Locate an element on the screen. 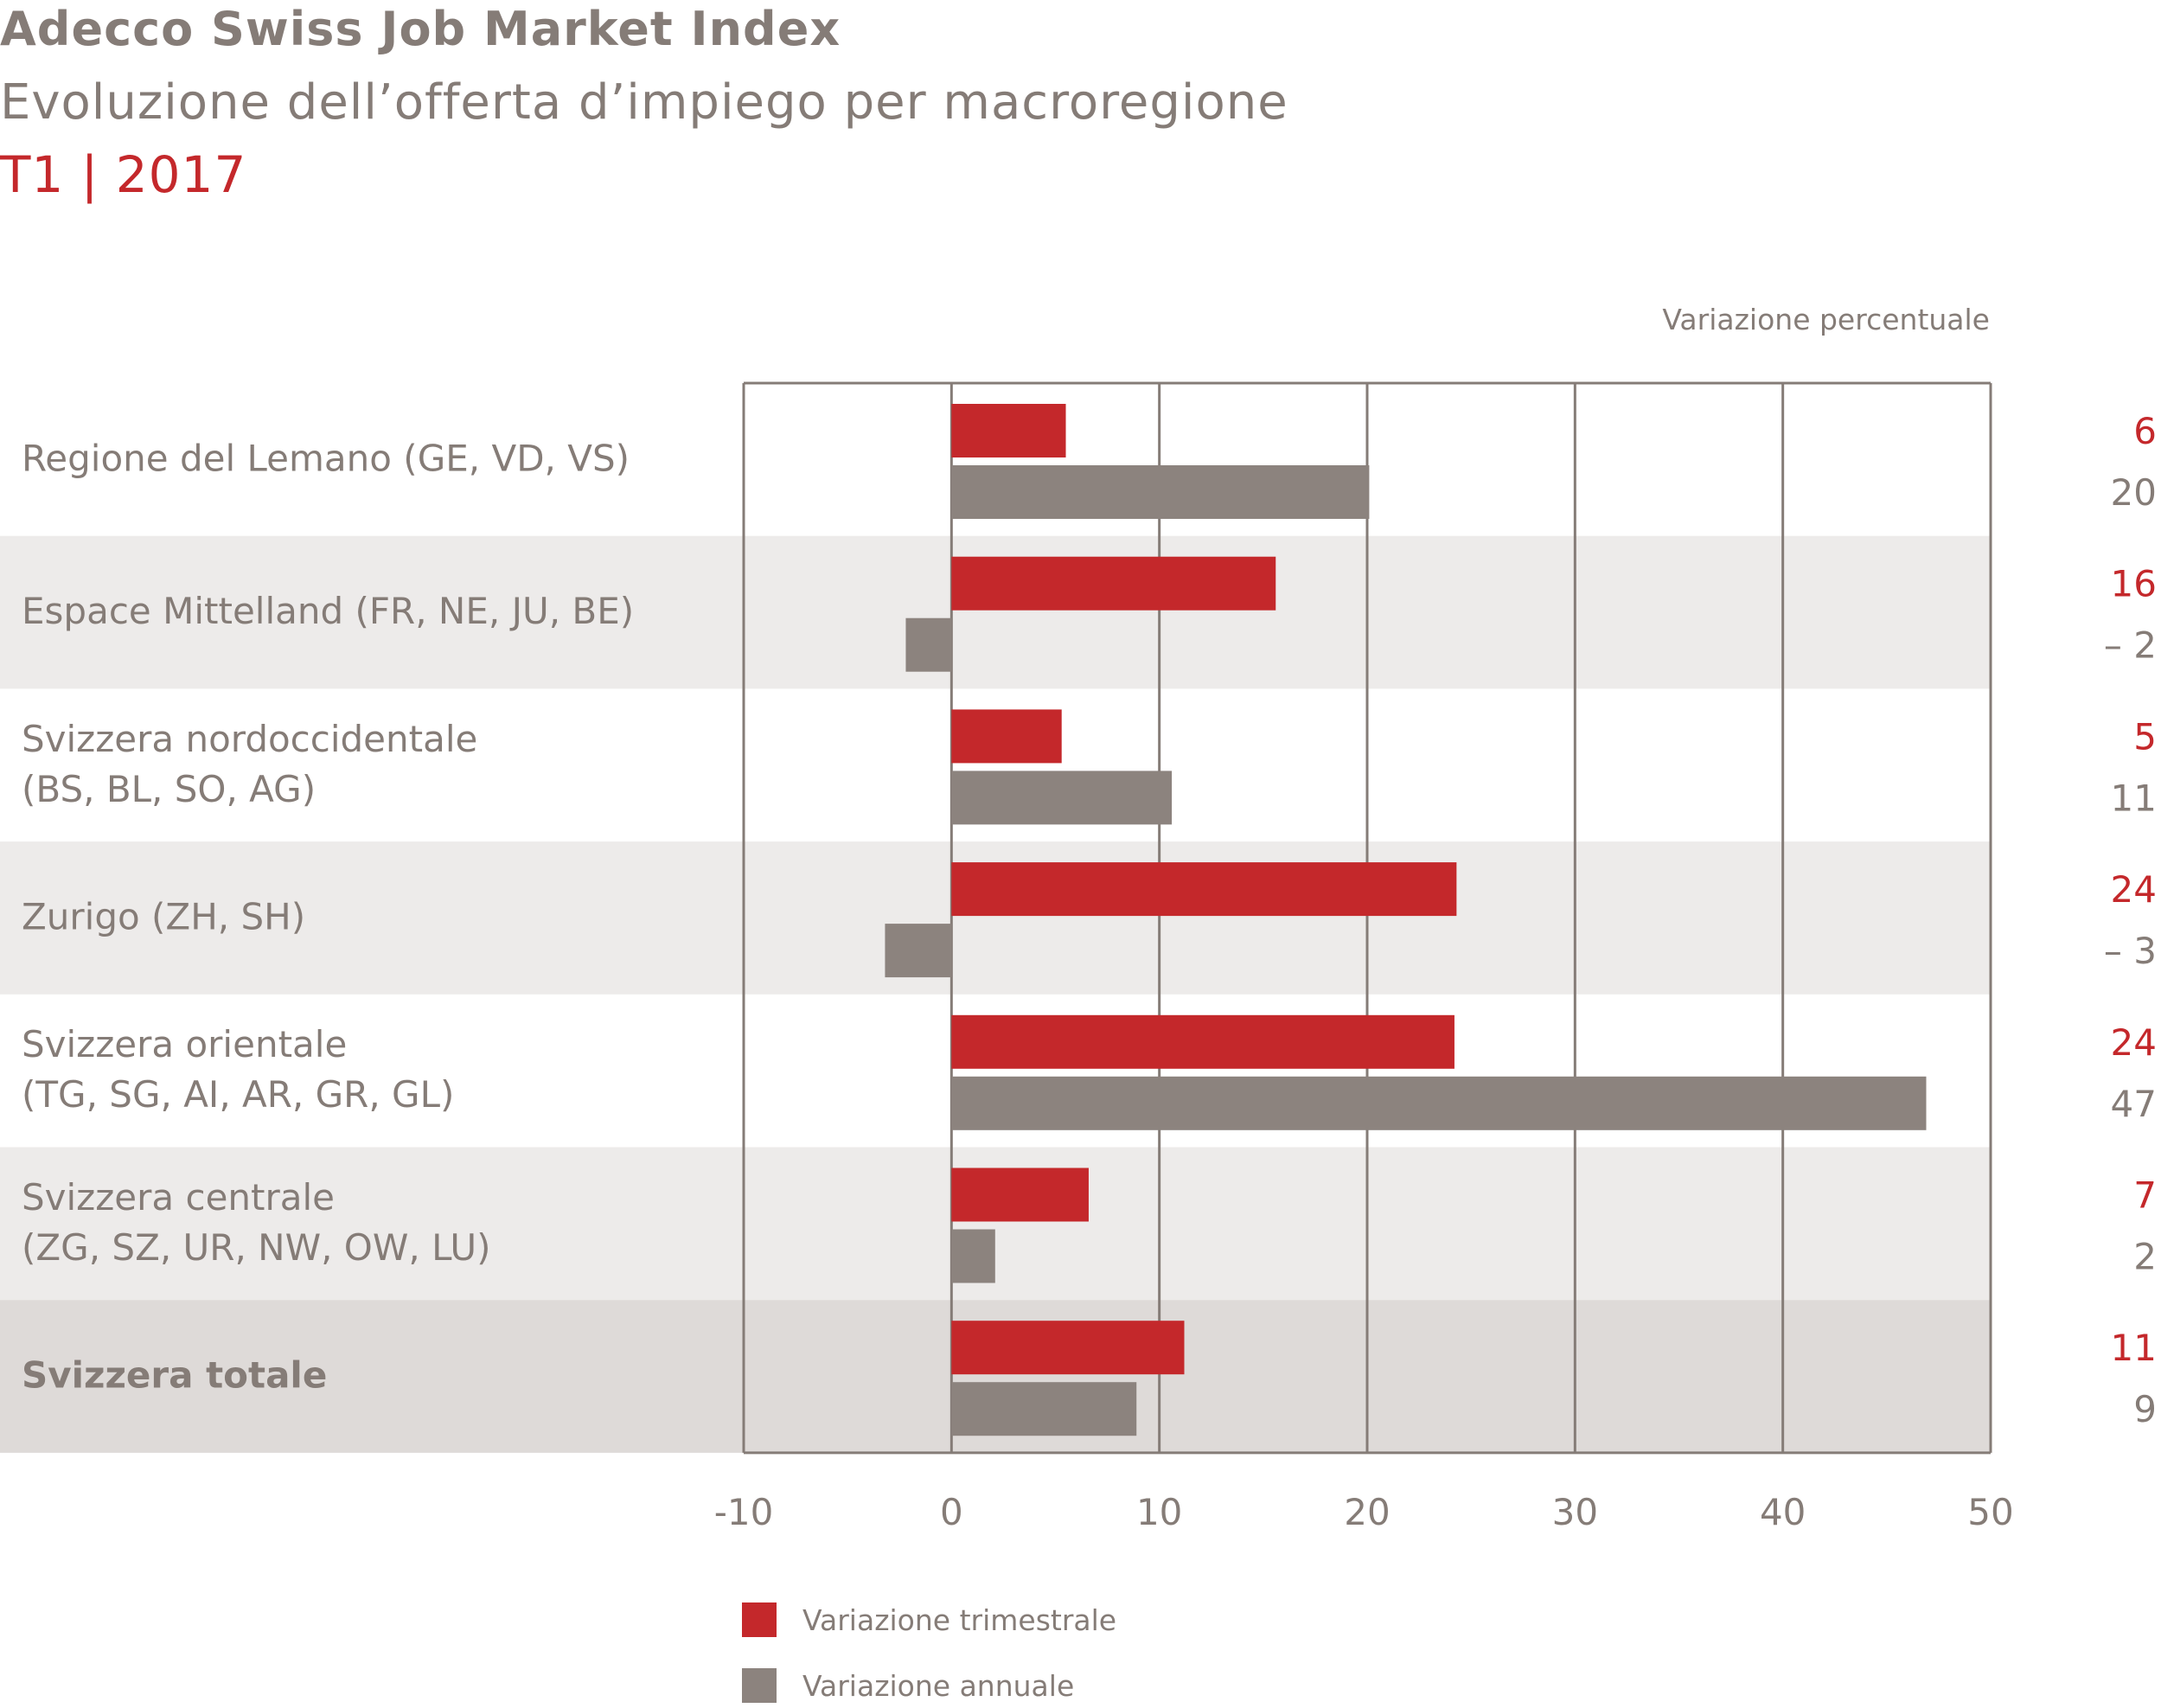  x-tick-label: 40 is located at coordinates (1783, 1512).